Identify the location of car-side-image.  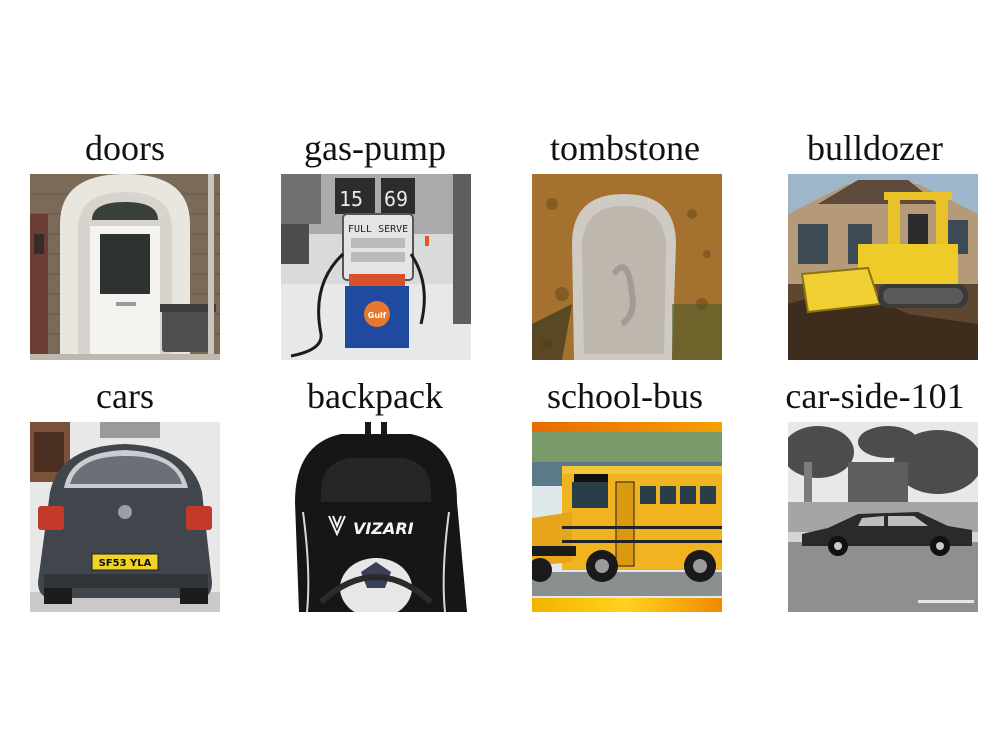
(883, 517).